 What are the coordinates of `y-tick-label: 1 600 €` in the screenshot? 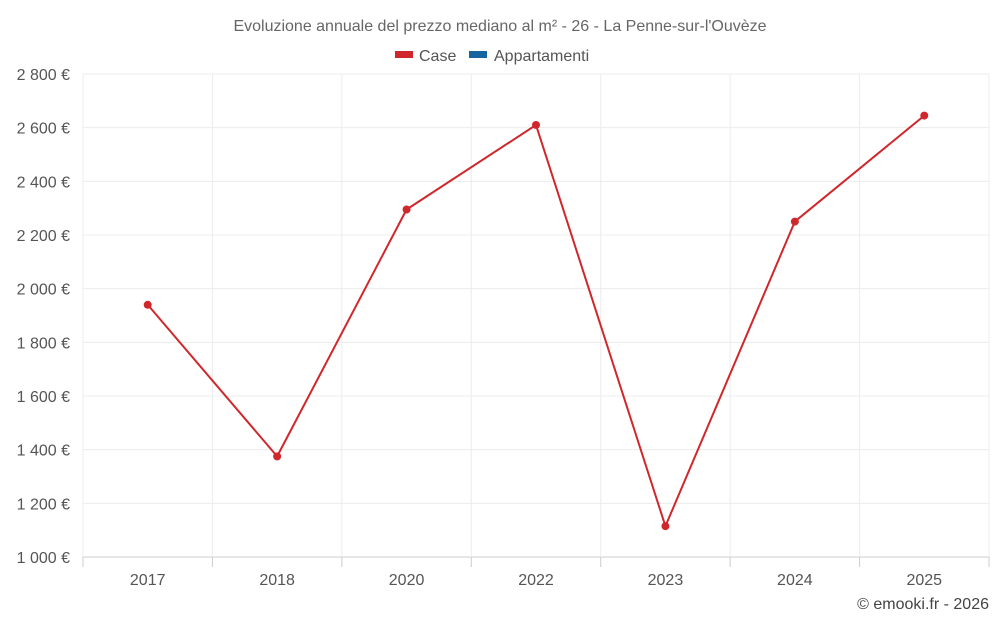 It's located at (43, 397).